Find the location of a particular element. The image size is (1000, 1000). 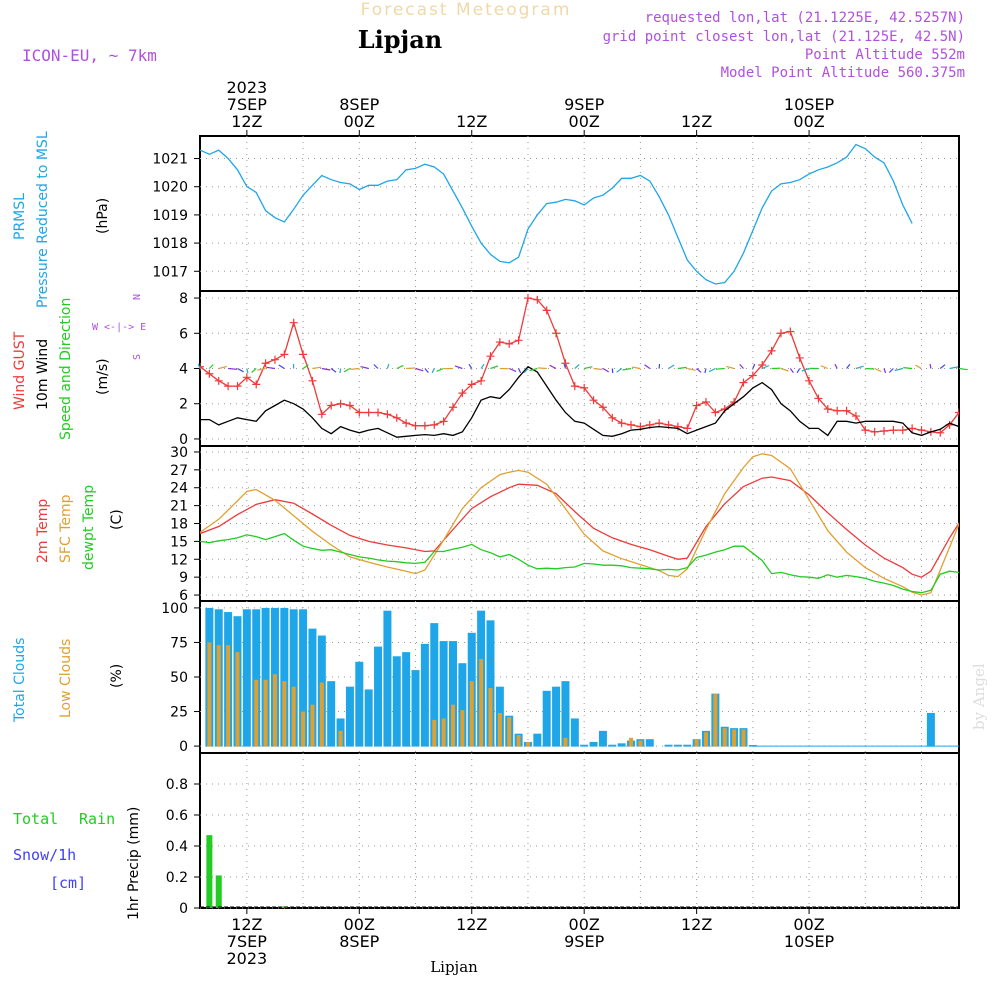

time-label: 2023 is located at coordinates (246, 958).